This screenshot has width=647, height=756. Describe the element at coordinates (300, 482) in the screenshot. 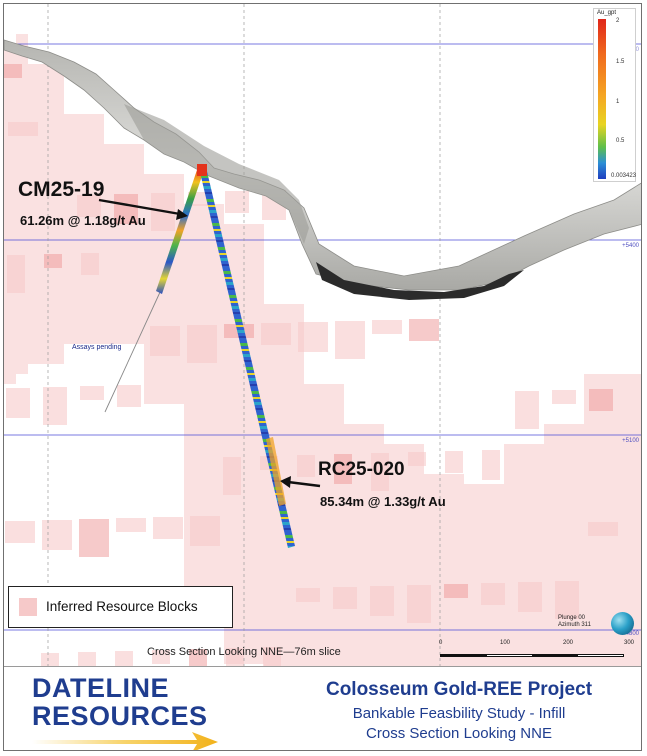

I see `rc25-020-arrow` at that location.